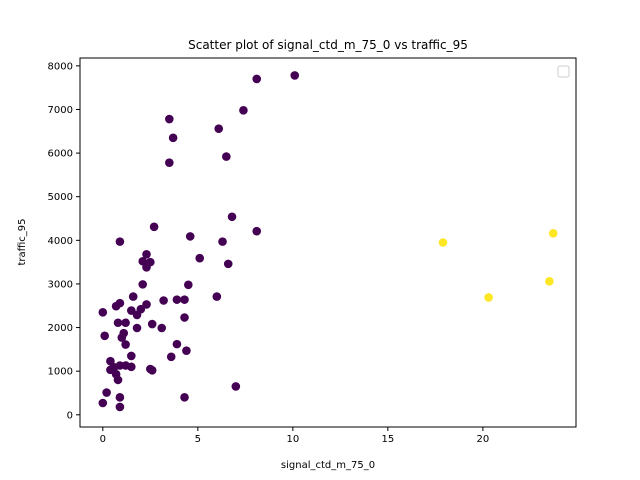 The image size is (640, 480). What do you see at coordinates (328, 465) in the screenshot?
I see `x-axis-label: signal_ctd_m_75_0` at bounding box center [328, 465].